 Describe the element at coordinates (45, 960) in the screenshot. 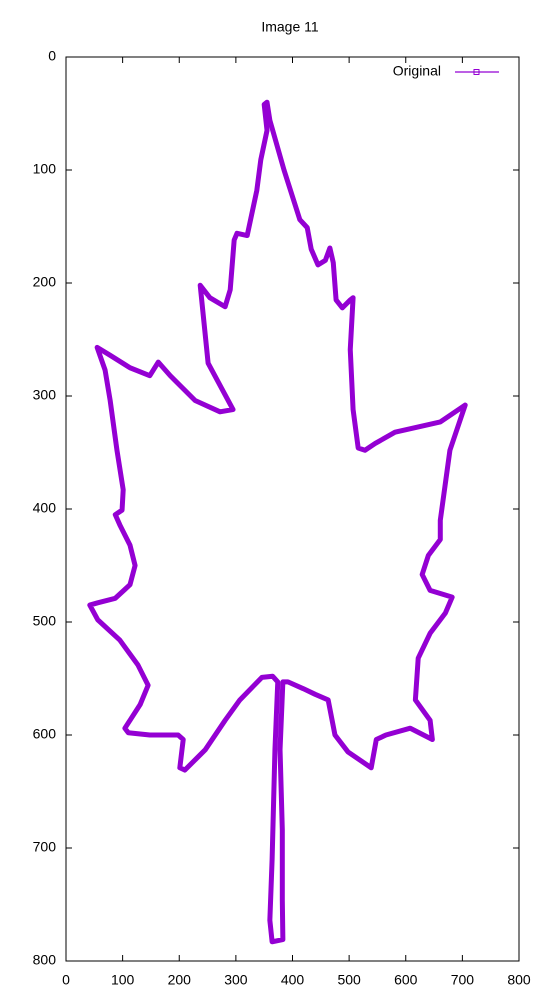

I see `y-tick-label: 800` at that location.